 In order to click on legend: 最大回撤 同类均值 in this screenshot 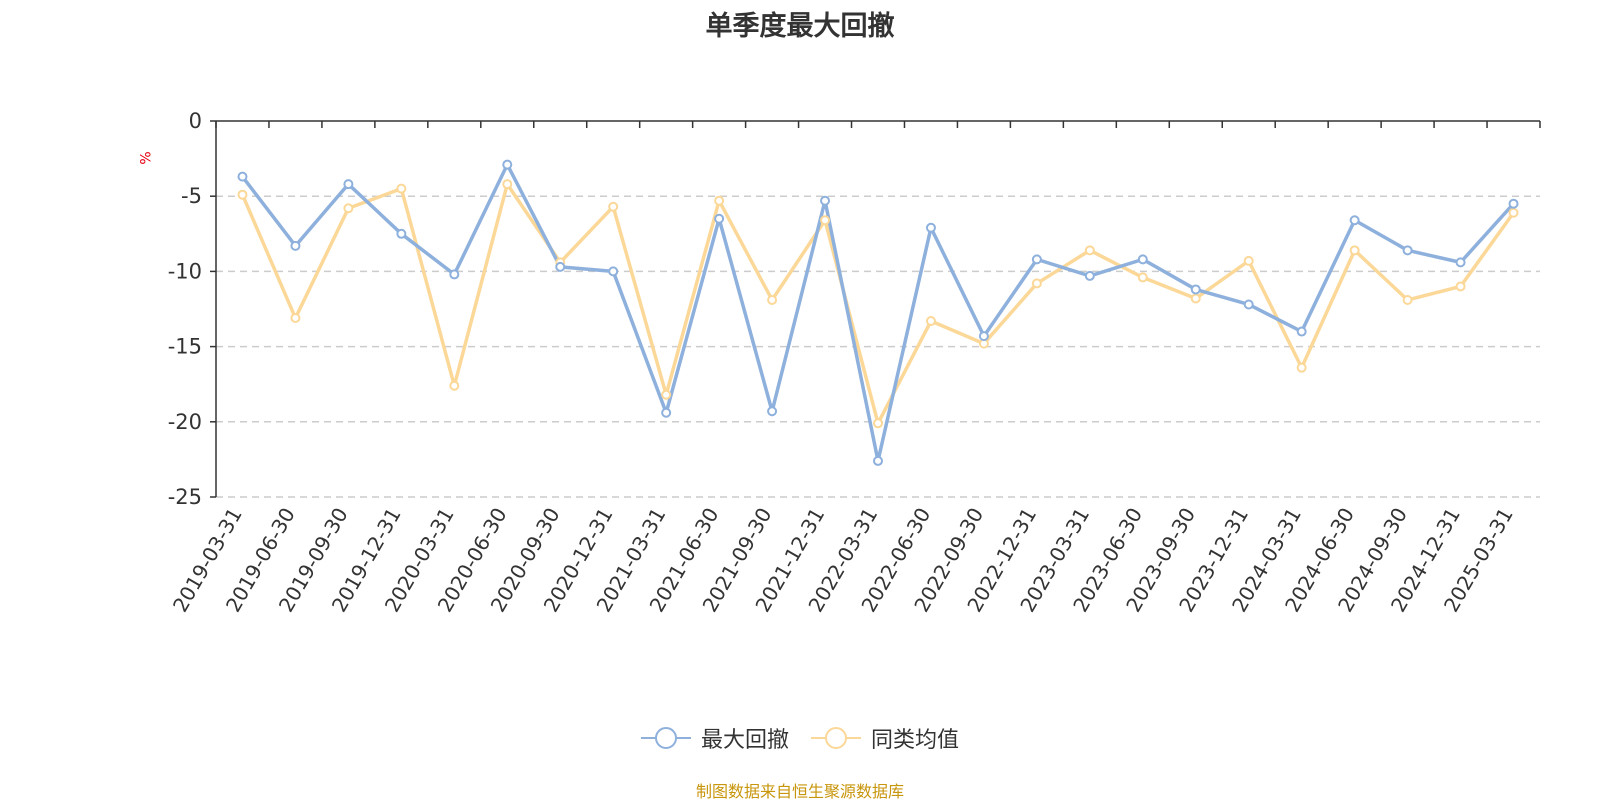, I will do `click(800, 738)`.